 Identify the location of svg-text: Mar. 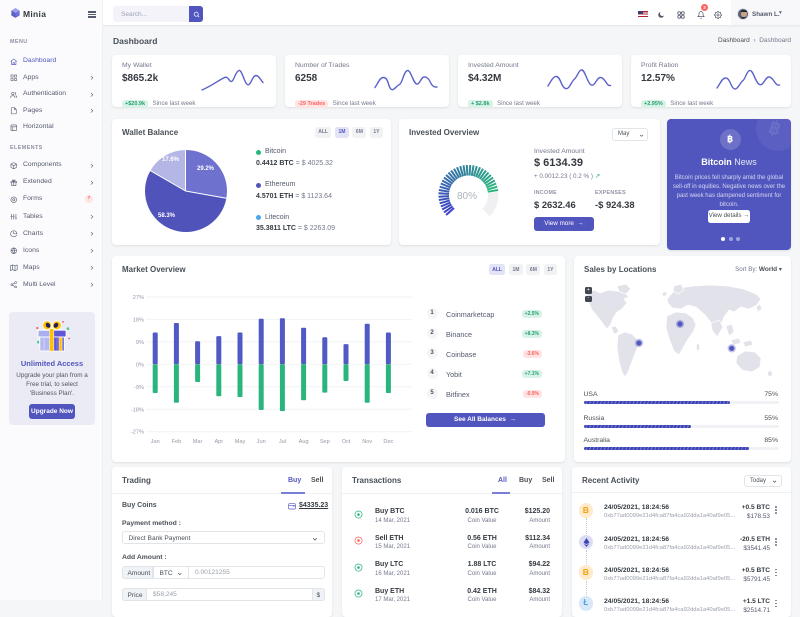
(198, 442).